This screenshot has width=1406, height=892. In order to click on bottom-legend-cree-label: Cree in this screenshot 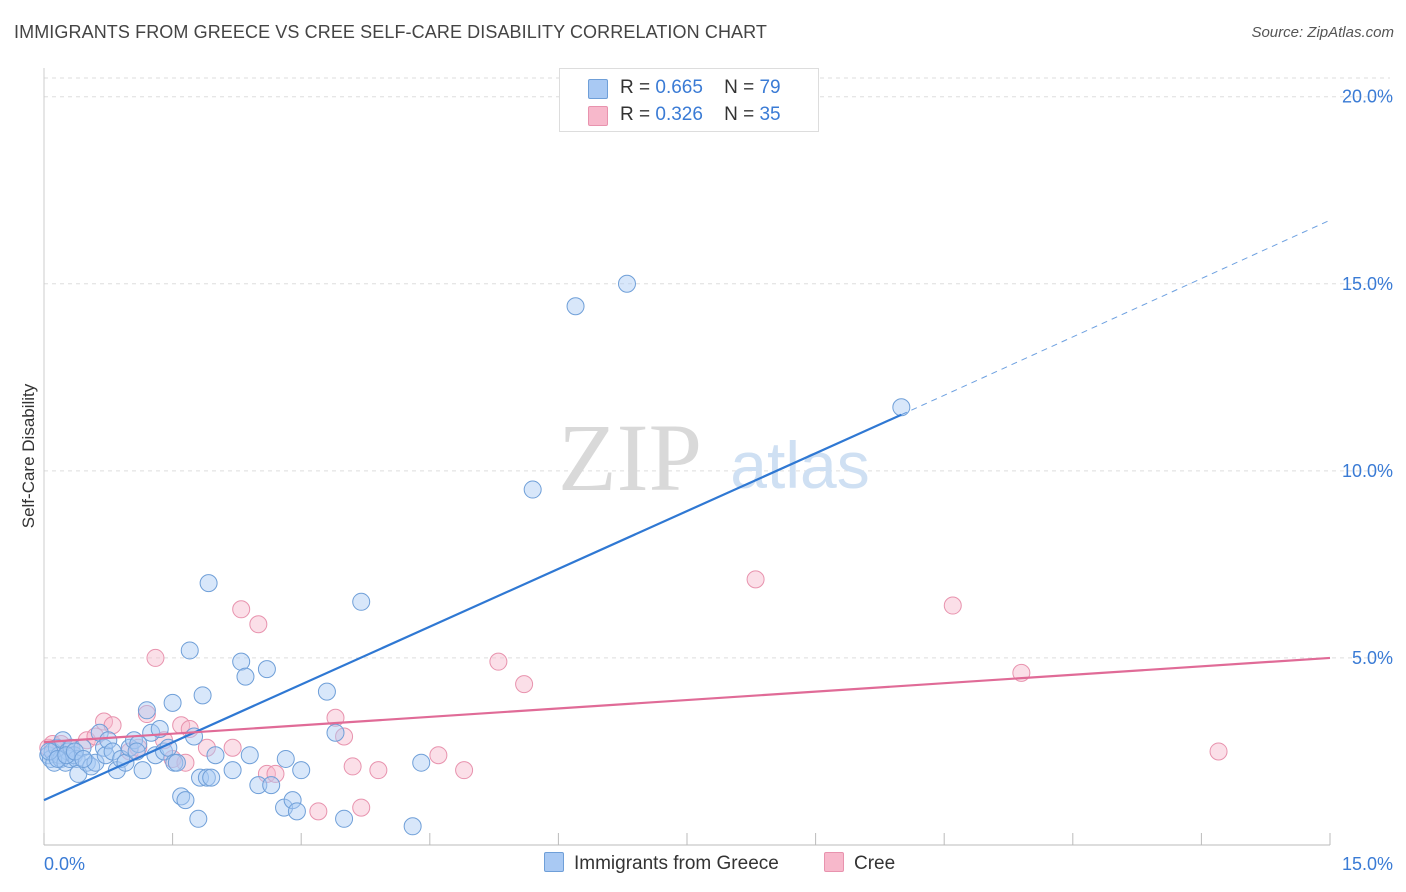, I will do `click(875, 863)`.